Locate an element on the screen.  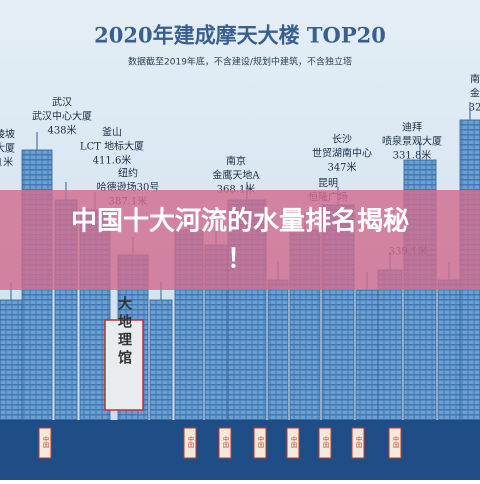
tower-label: 世贸湖南中心 is located at coordinates (342, 153).